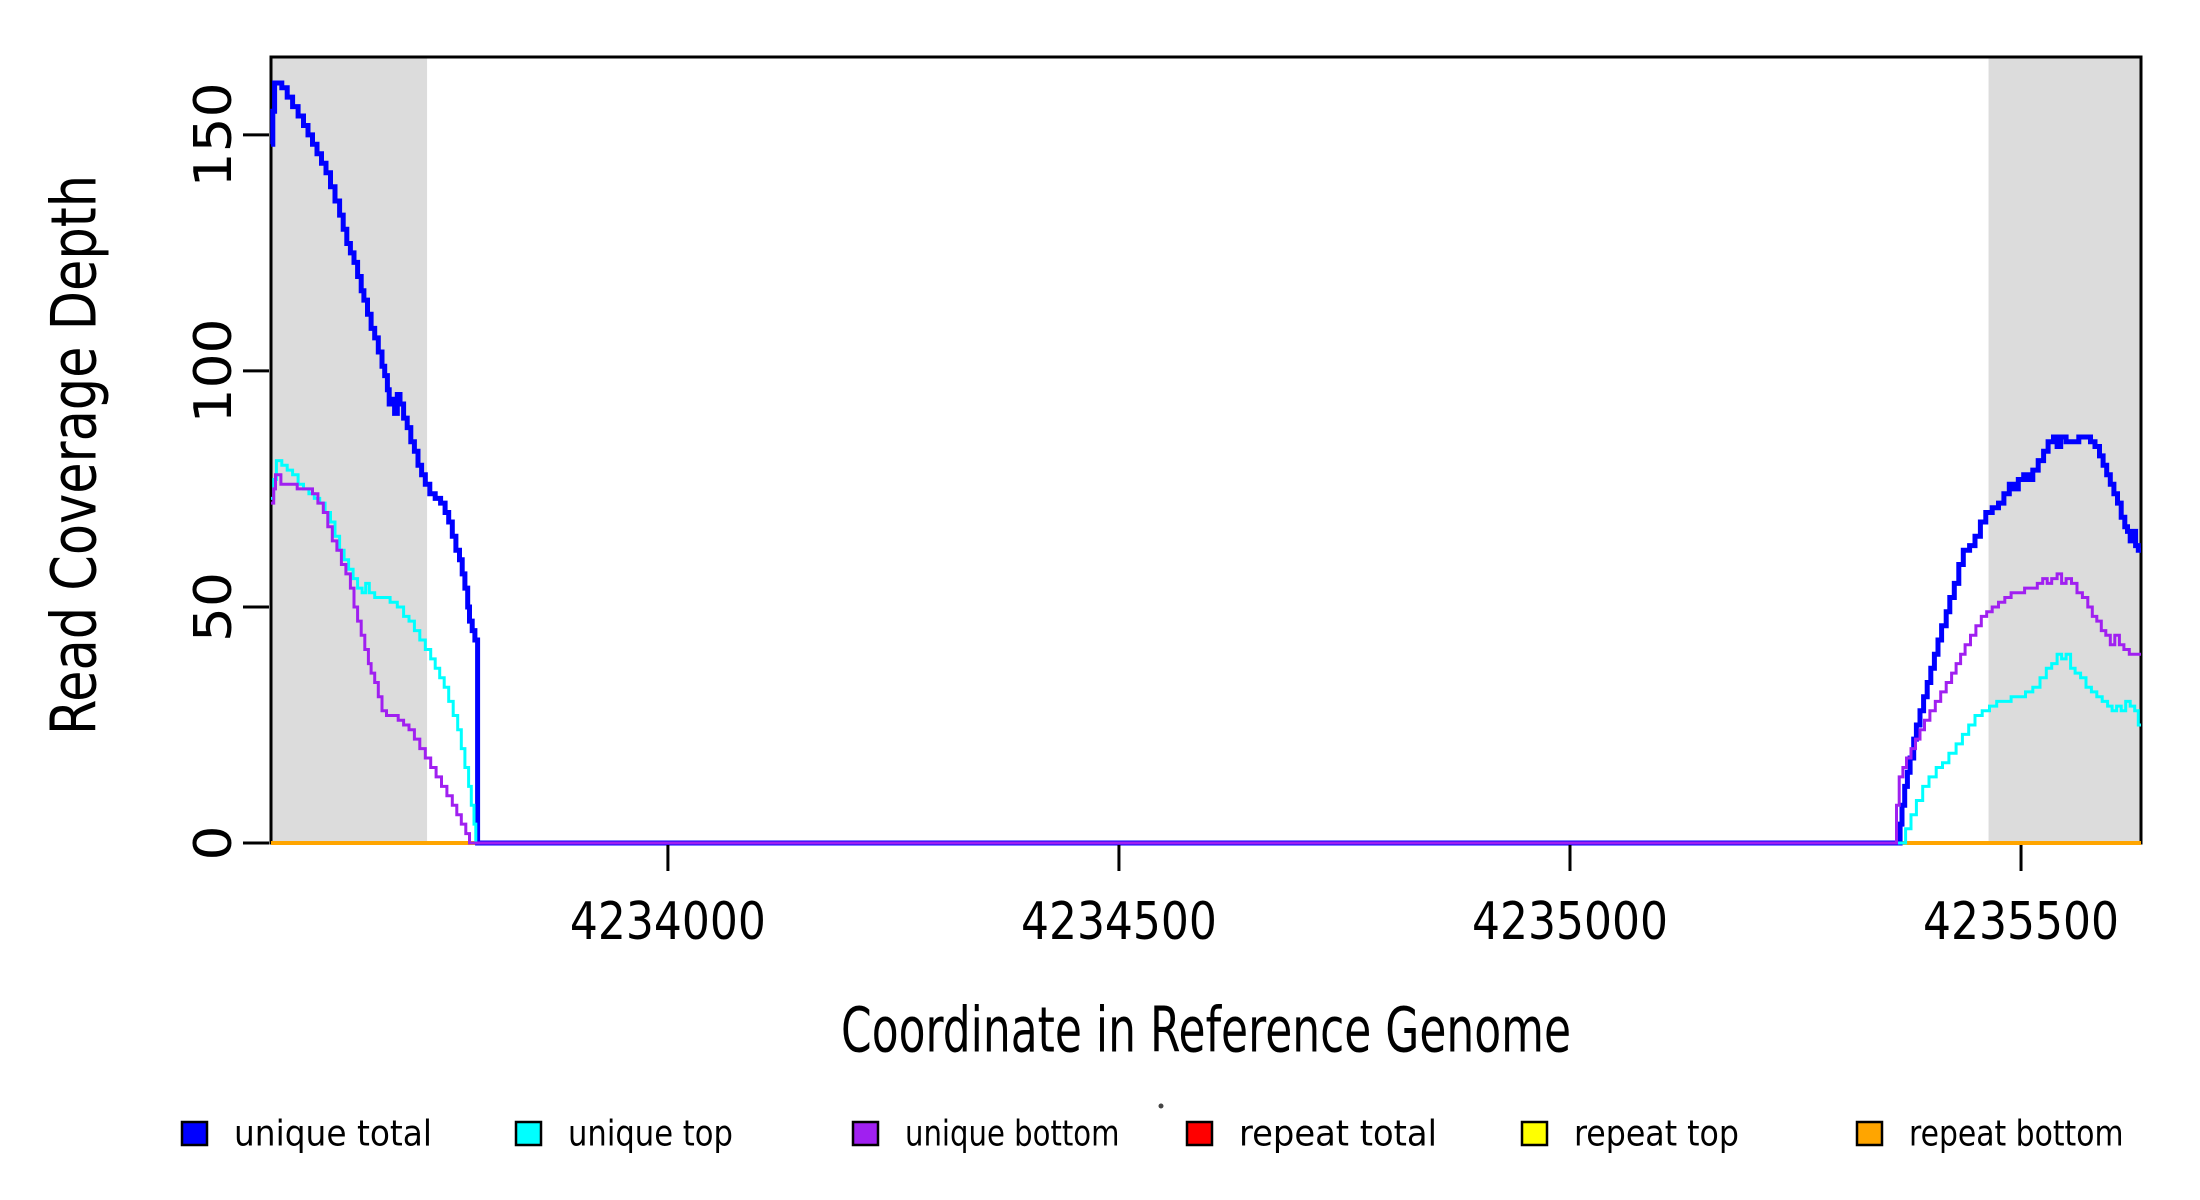 Image resolution: width=2200 pixels, height=1200 pixels. What do you see at coordinates (528, 1133) in the screenshot?
I see `legend-swatch-unique-top` at bounding box center [528, 1133].